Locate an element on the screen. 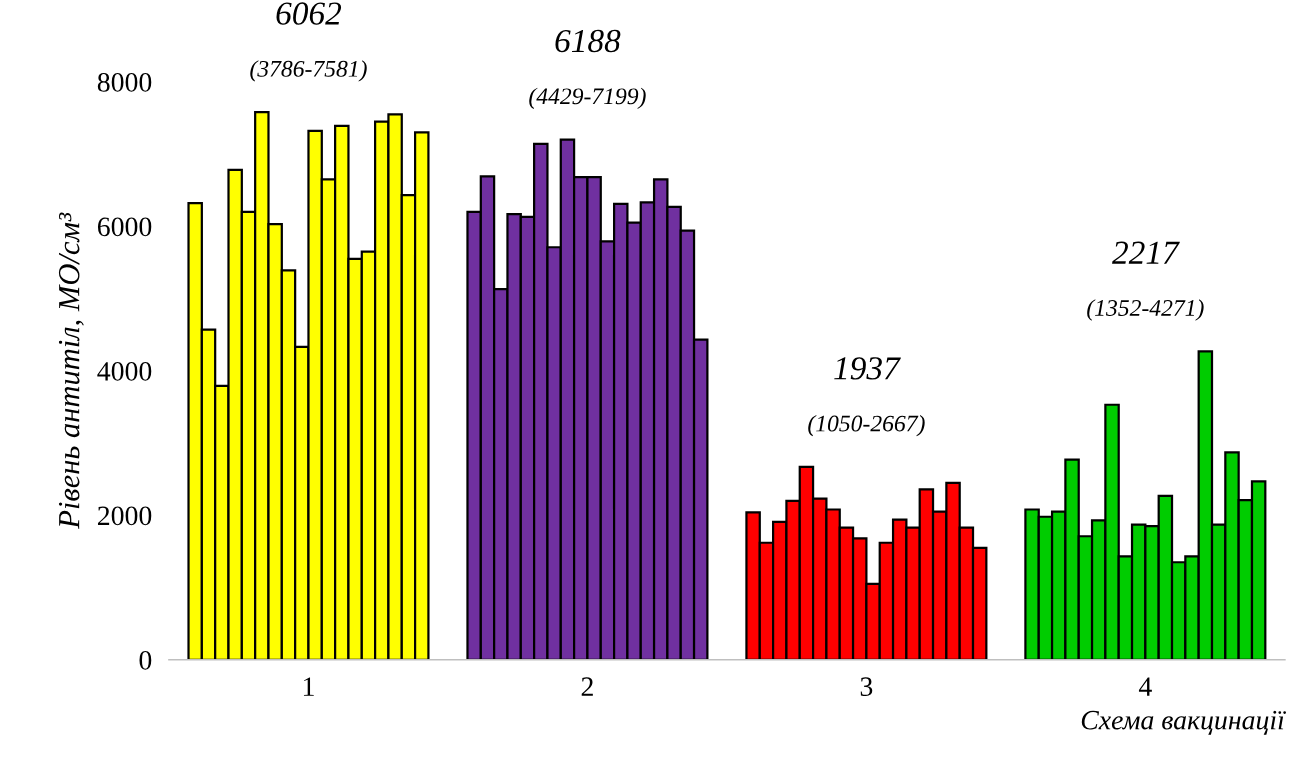 The height and width of the screenshot is (761, 1290). annotation: 1937 is located at coordinates (867, 368).